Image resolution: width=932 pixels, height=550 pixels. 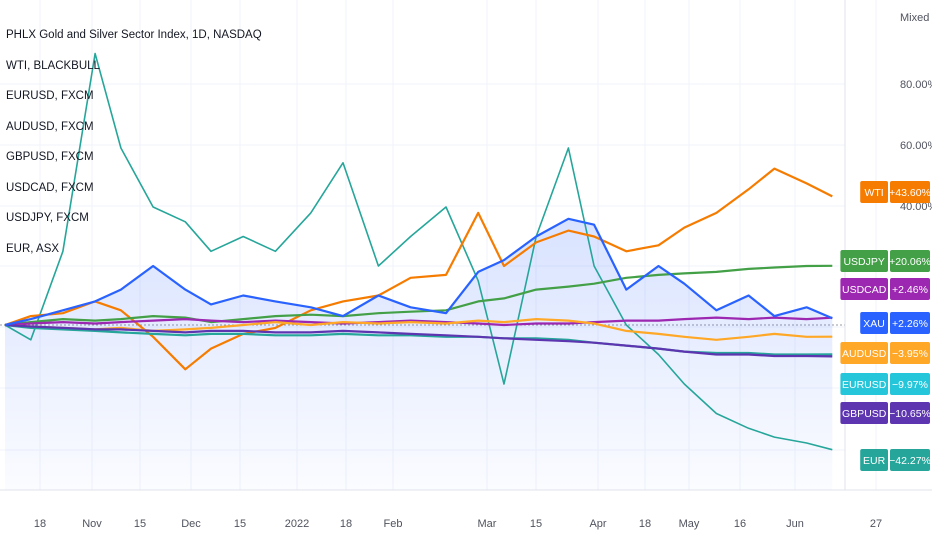 I want to click on price-tag-usdcad: USDCAD +2.46%, so click(x=885, y=289).